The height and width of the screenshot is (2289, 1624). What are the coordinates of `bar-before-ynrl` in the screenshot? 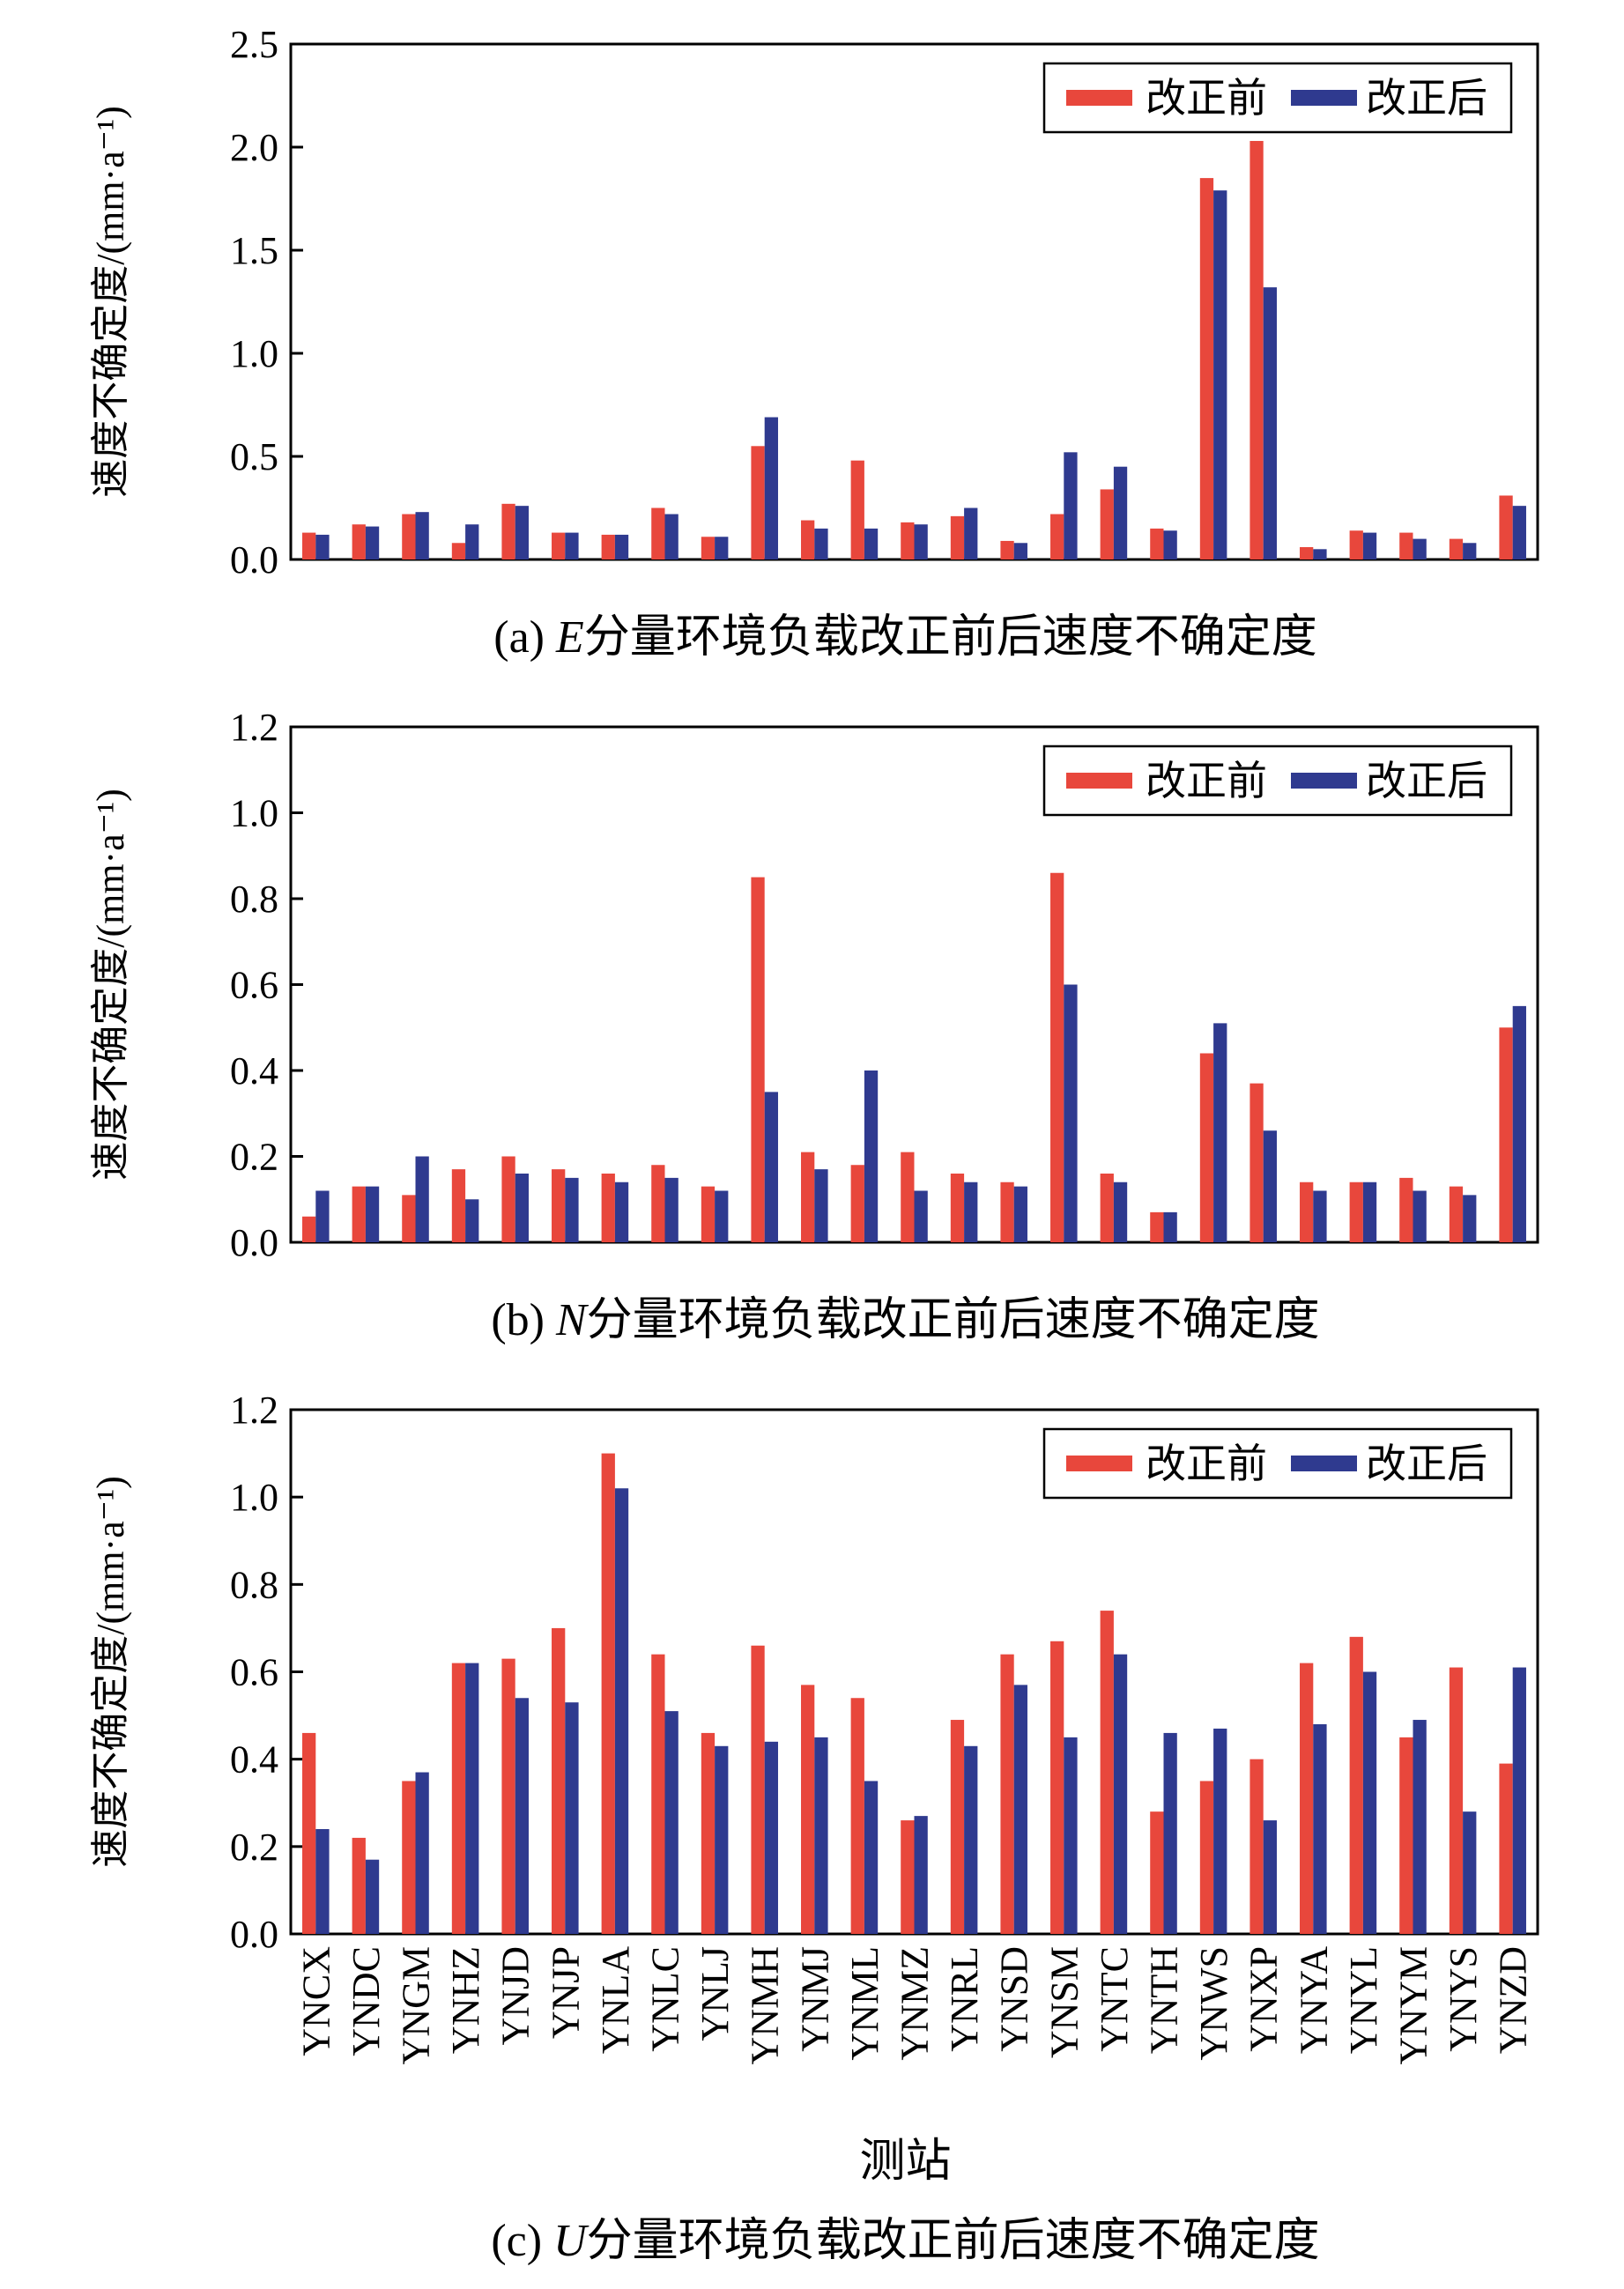 It's located at (958, 537).